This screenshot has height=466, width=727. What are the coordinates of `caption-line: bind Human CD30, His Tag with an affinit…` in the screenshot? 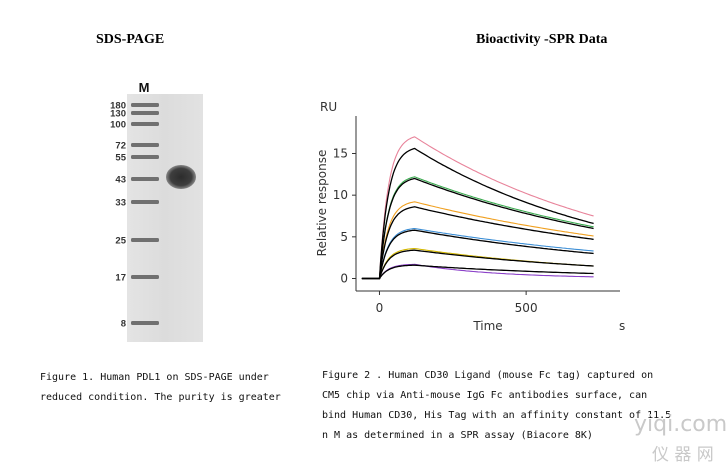 It's located at (497, 415).